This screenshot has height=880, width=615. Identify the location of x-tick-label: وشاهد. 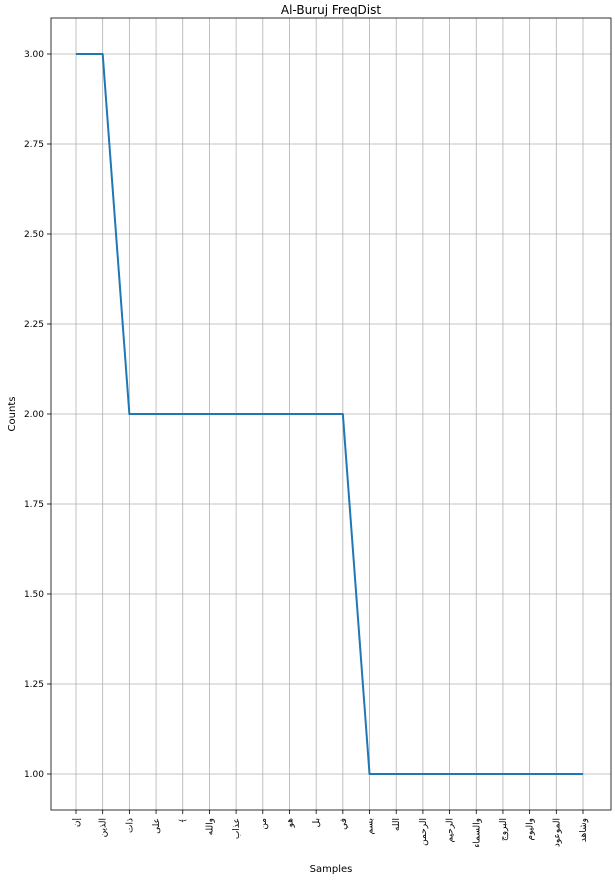
(584, 830).